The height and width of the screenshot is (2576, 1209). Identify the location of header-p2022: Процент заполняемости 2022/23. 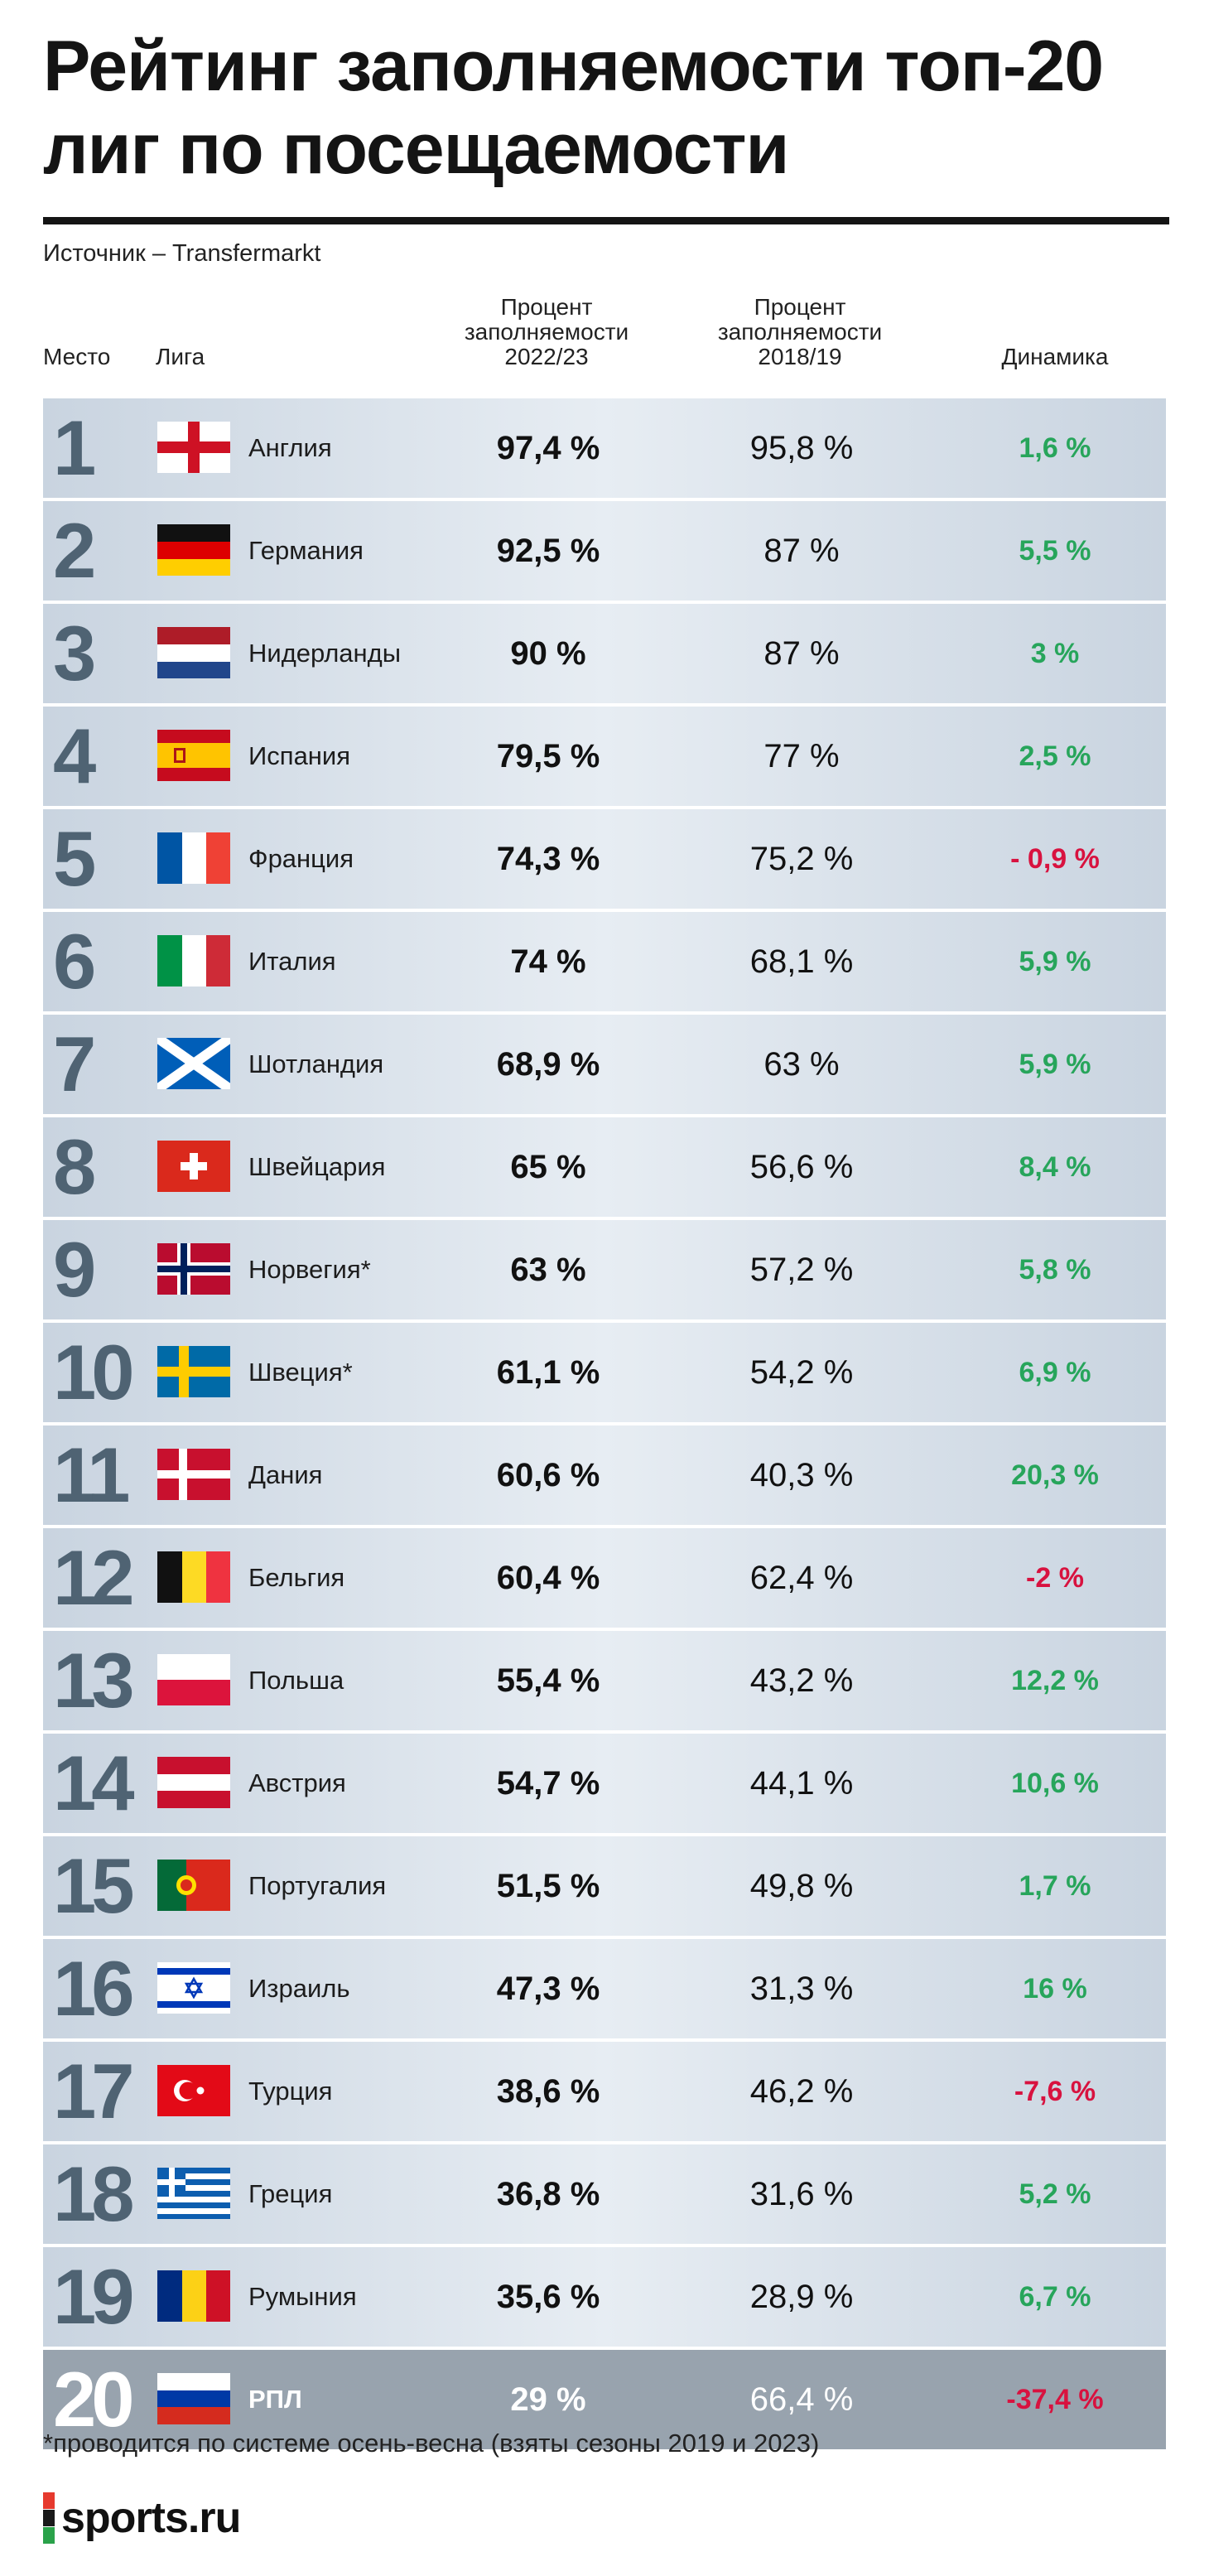
(546, 331).